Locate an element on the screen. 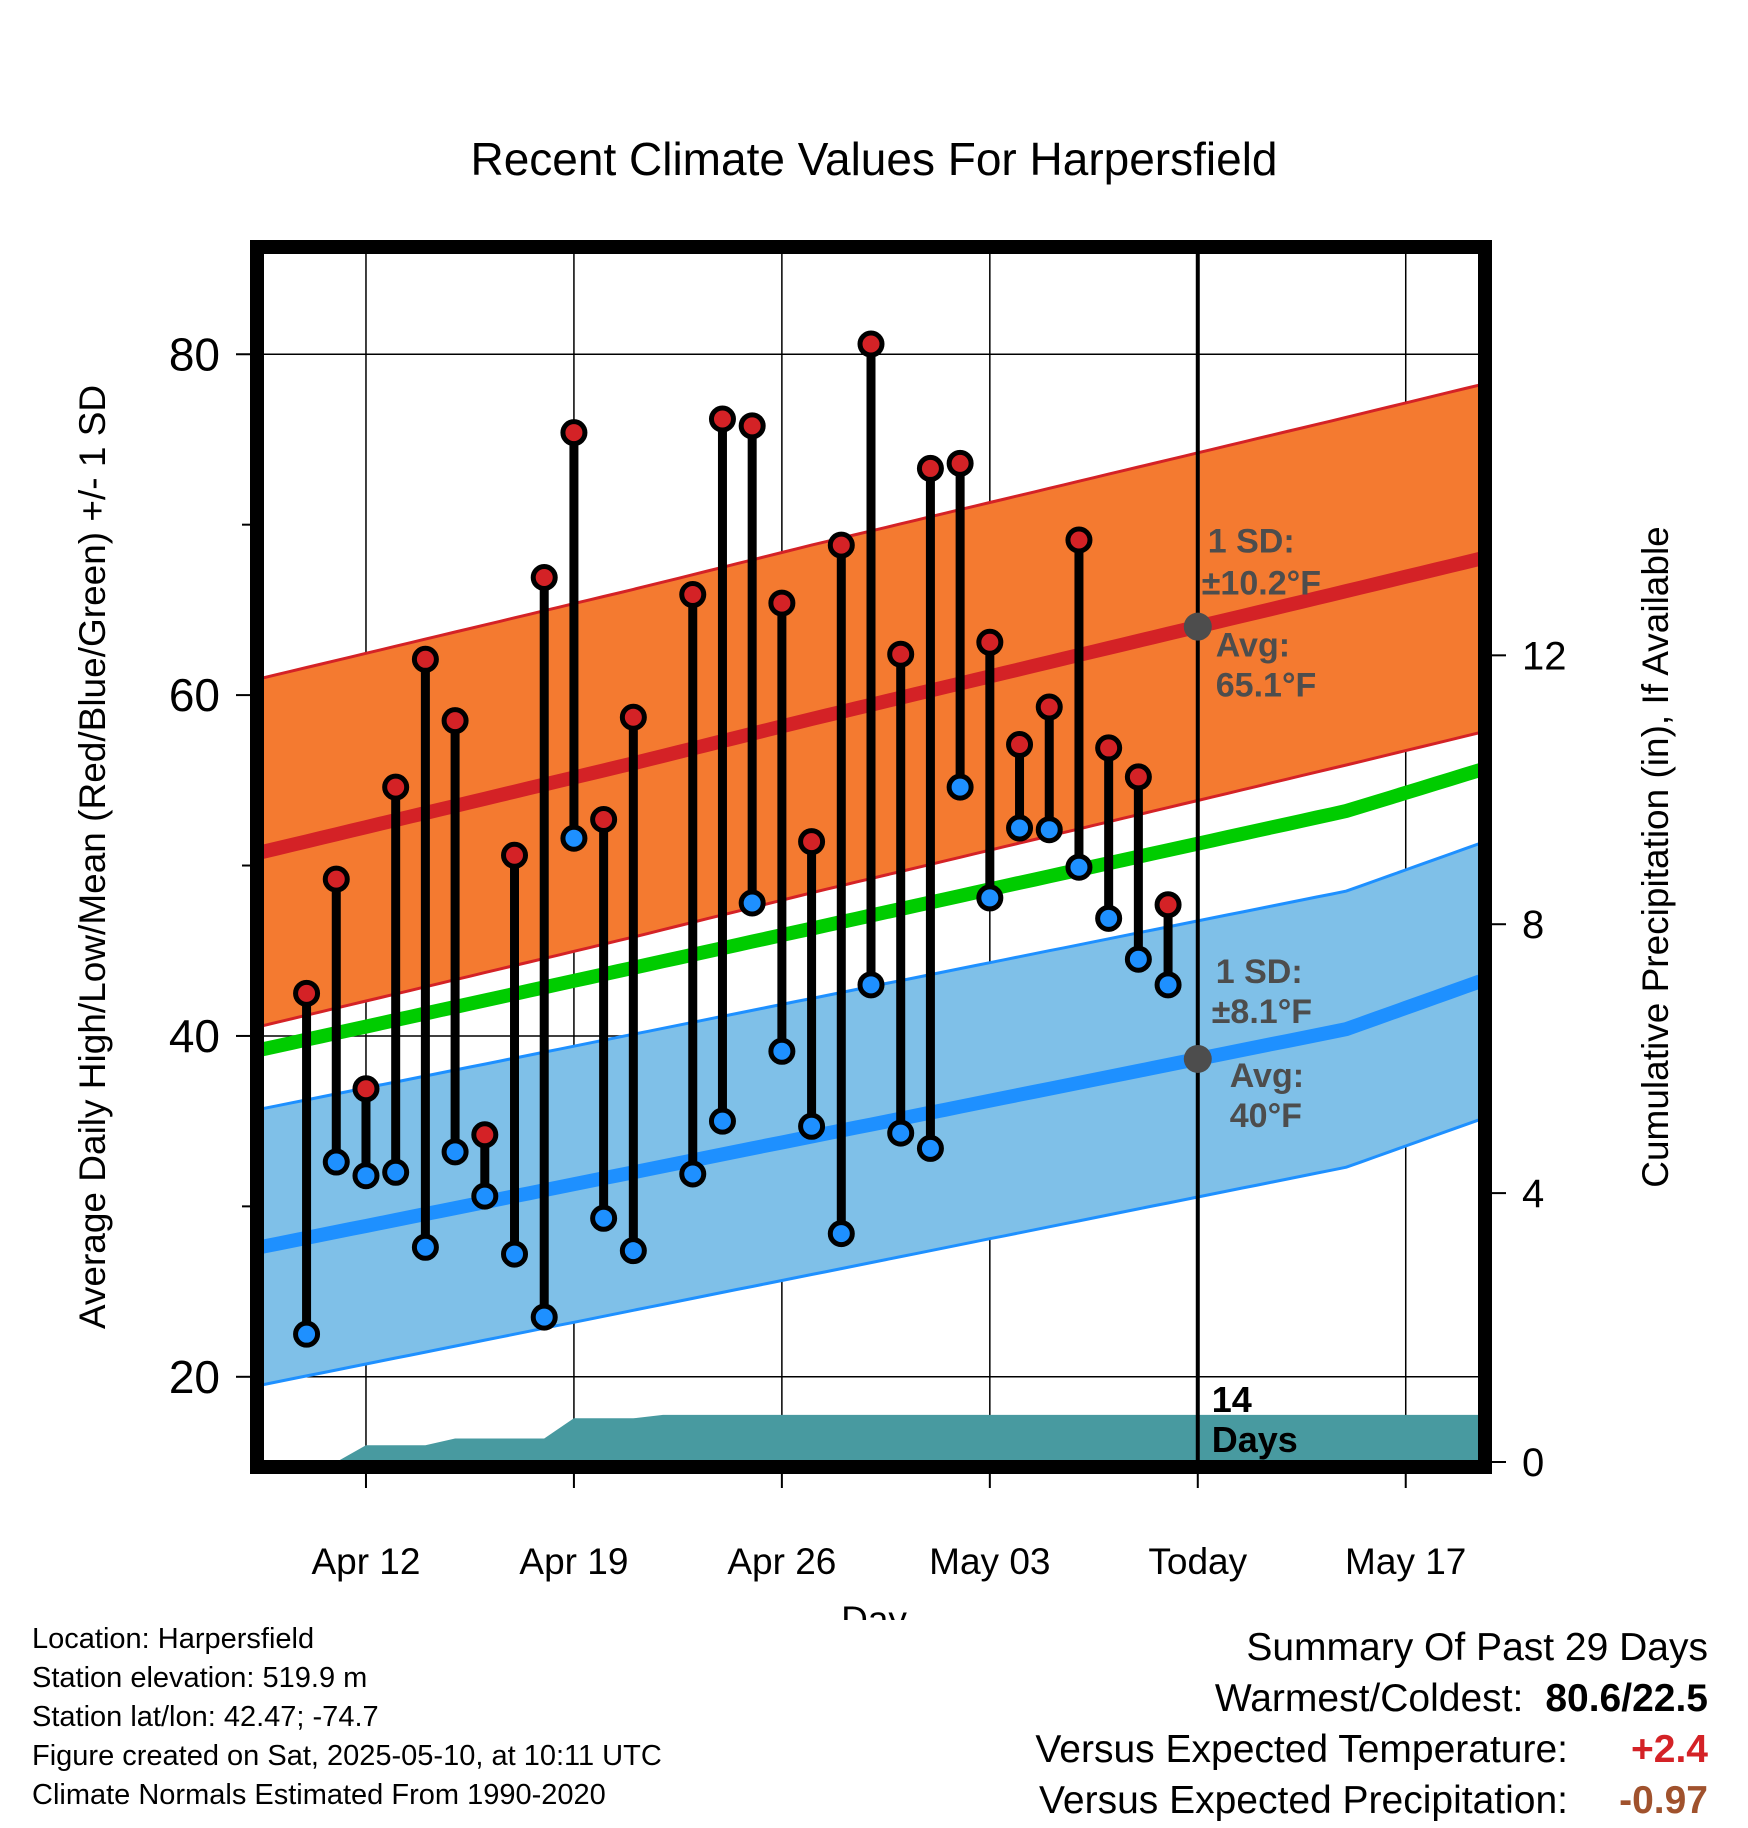  high-avg-label: Avg: is located at coordinates (1253, 646).